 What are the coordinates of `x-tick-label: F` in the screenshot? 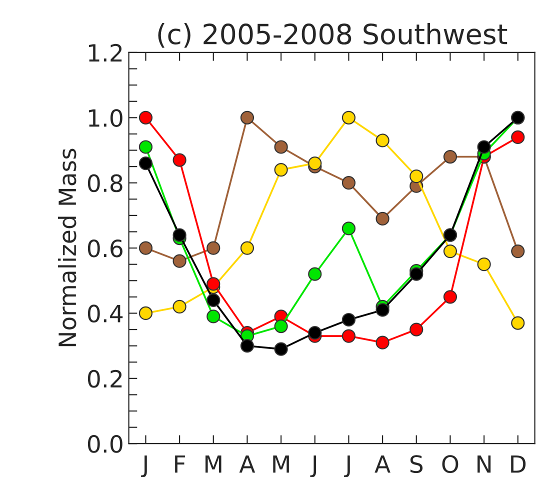 It's located at (180, 464).